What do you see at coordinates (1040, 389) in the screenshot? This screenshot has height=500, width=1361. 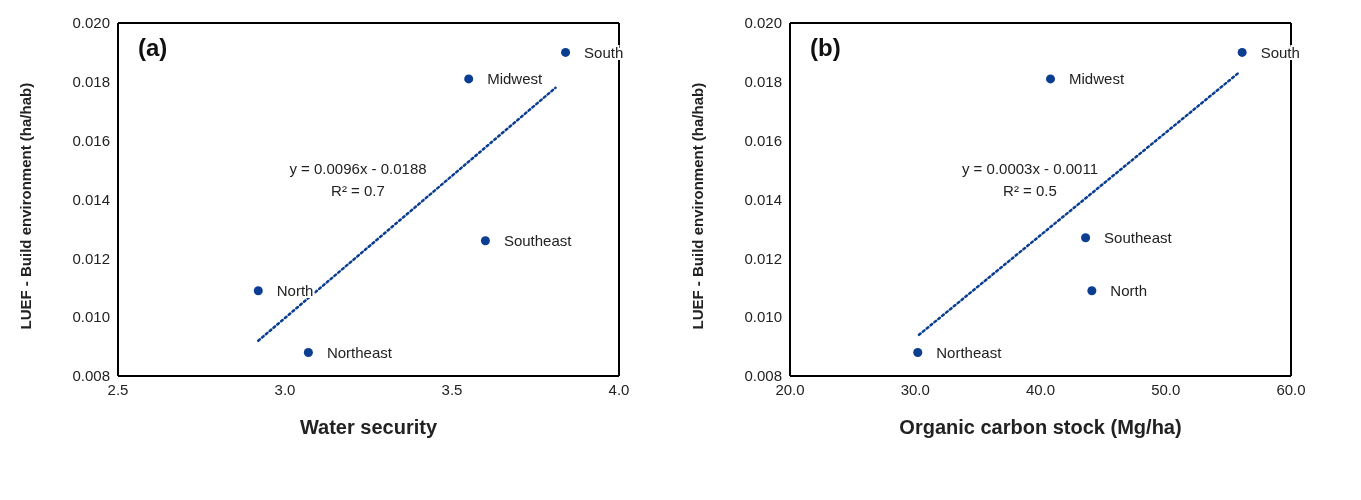 I see `x-tick-label: 40.0` at bounding box center [1040, 389].